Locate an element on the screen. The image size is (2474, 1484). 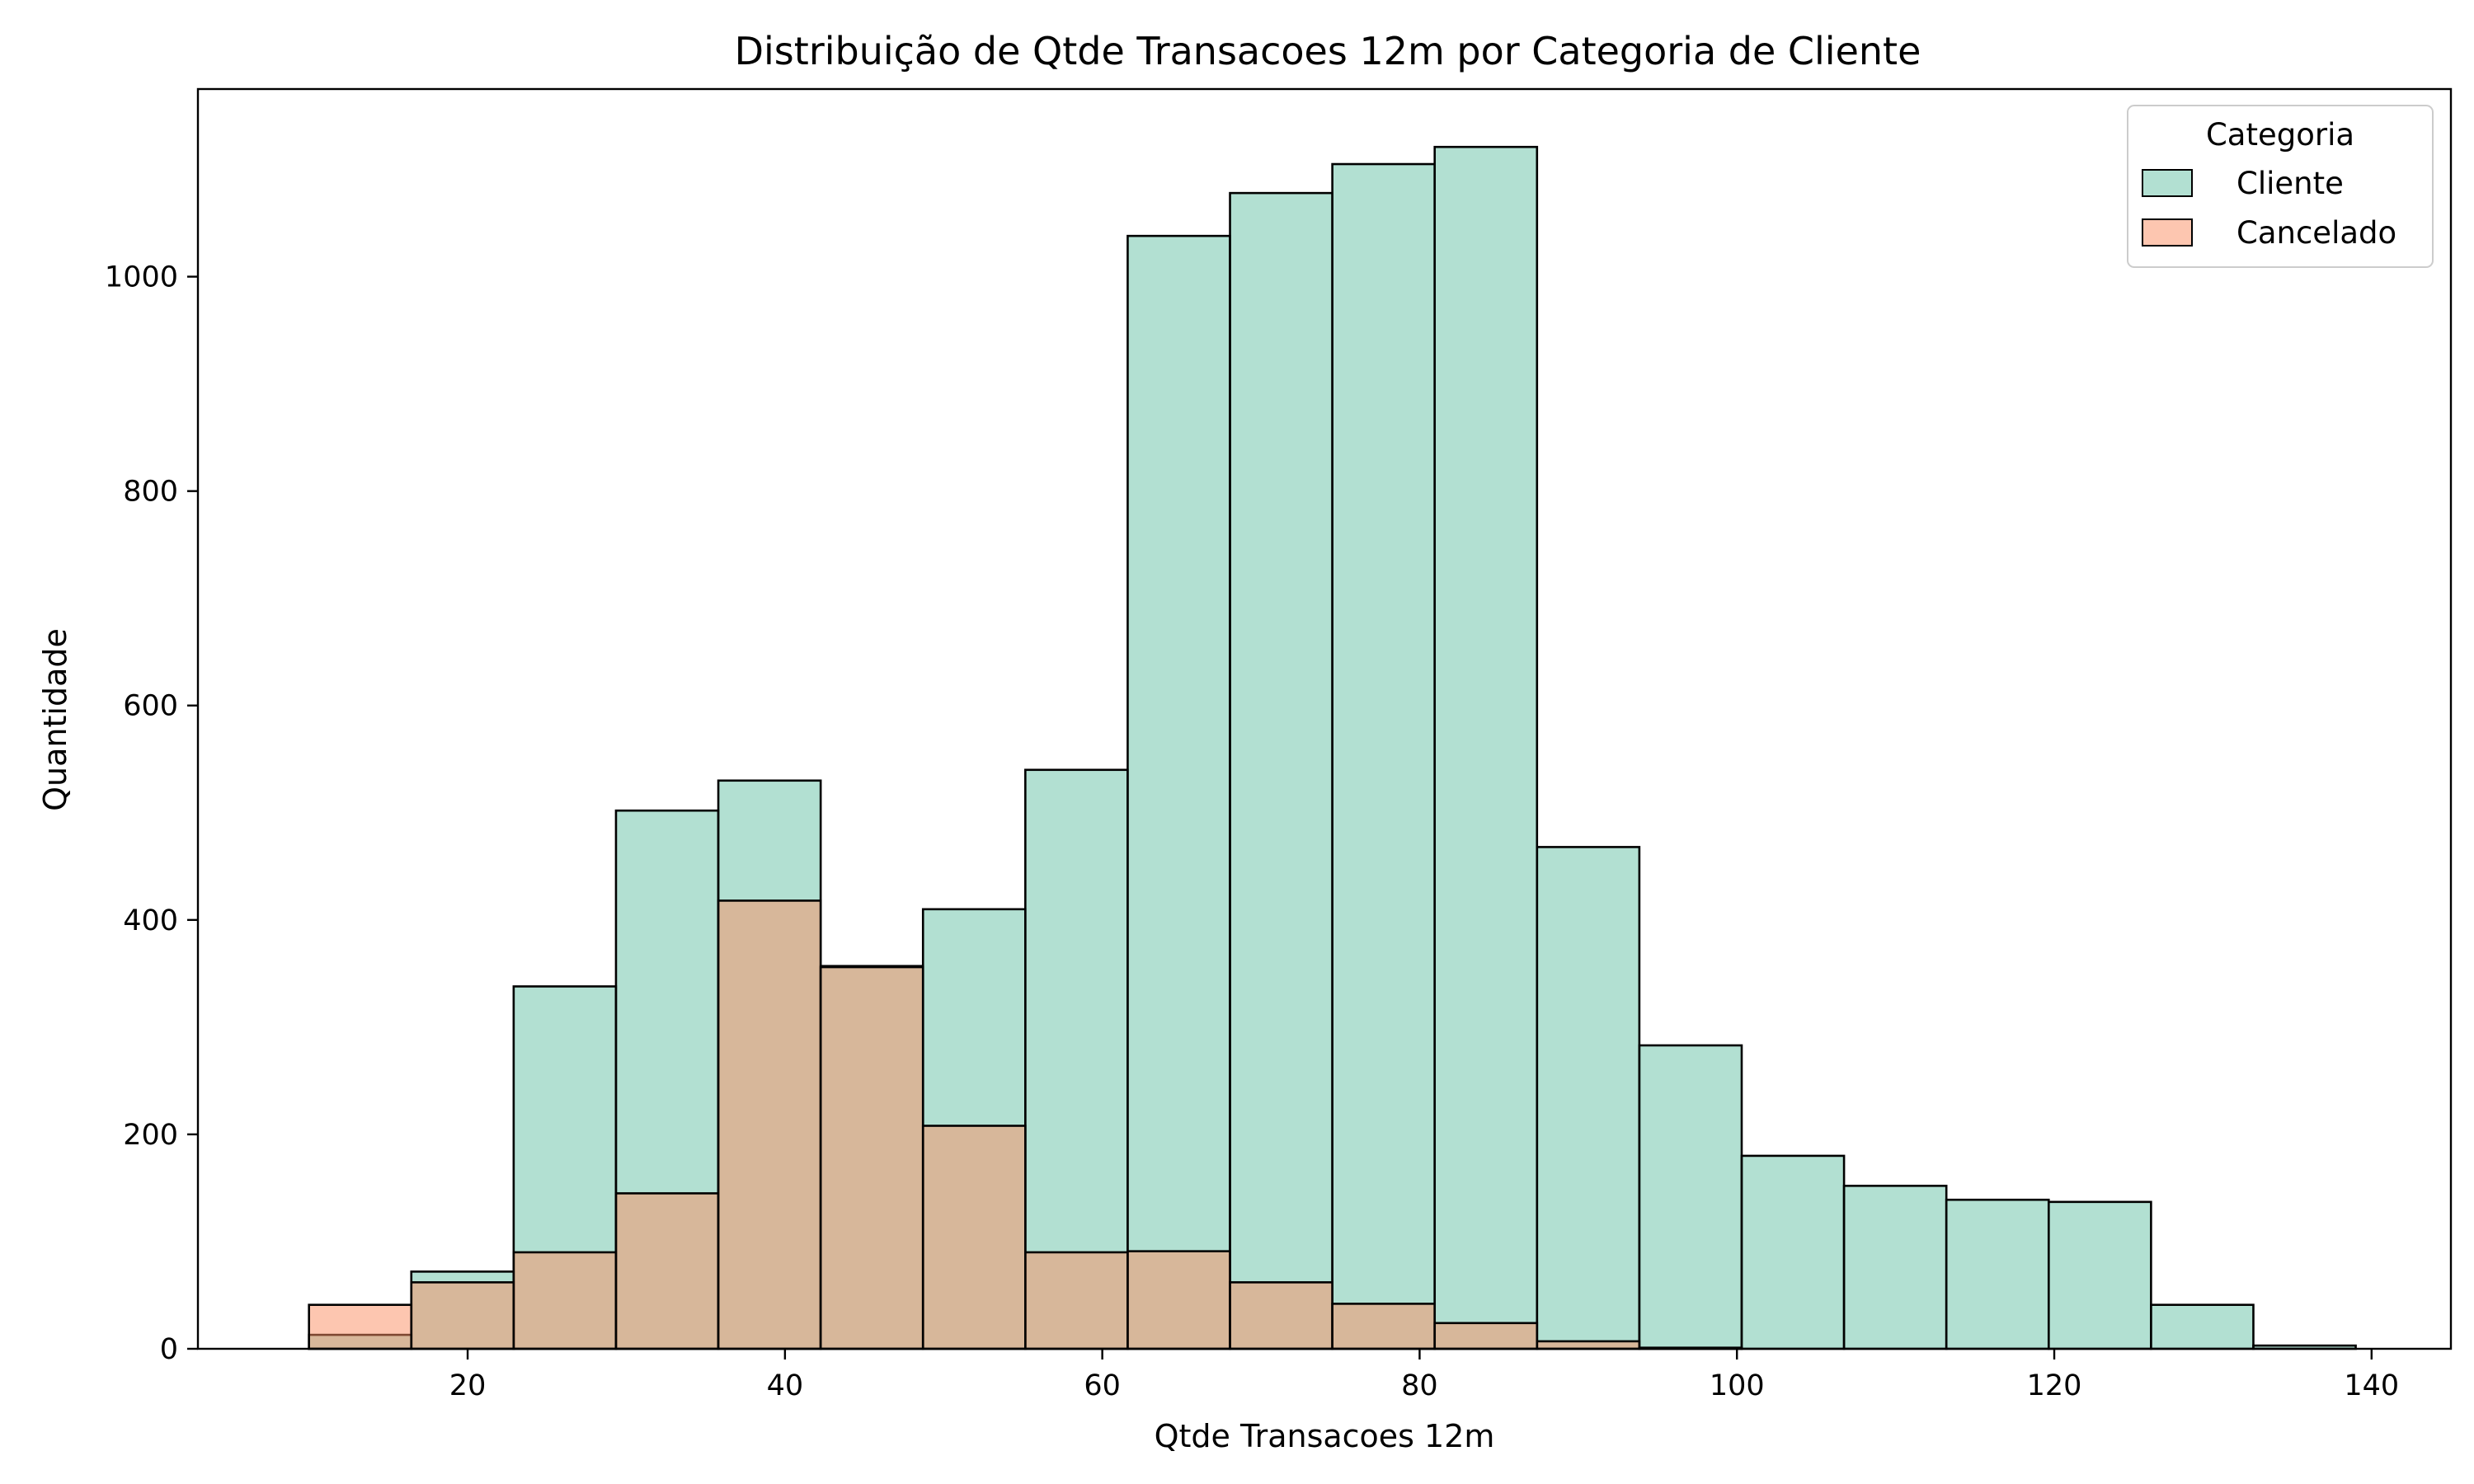
x-tick-label: 60 is located at coordinates (1102, 1385).